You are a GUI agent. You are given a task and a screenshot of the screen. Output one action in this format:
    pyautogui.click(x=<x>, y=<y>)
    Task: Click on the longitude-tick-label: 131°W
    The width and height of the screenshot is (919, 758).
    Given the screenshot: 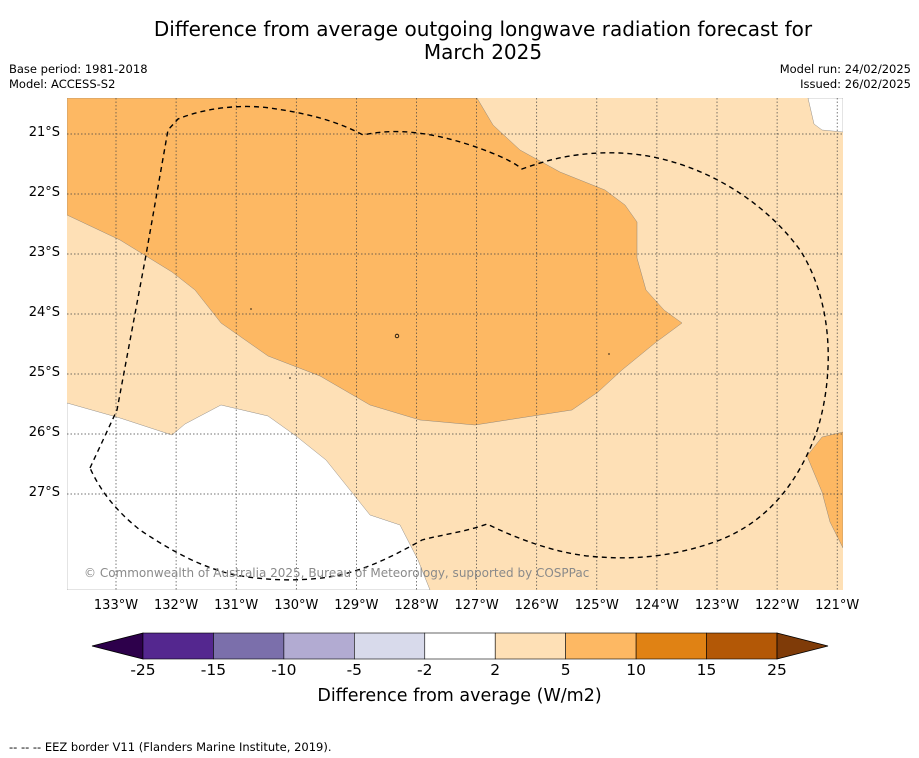 What is the action you would take?
    pyautogui.click(x=236, y=605)
    